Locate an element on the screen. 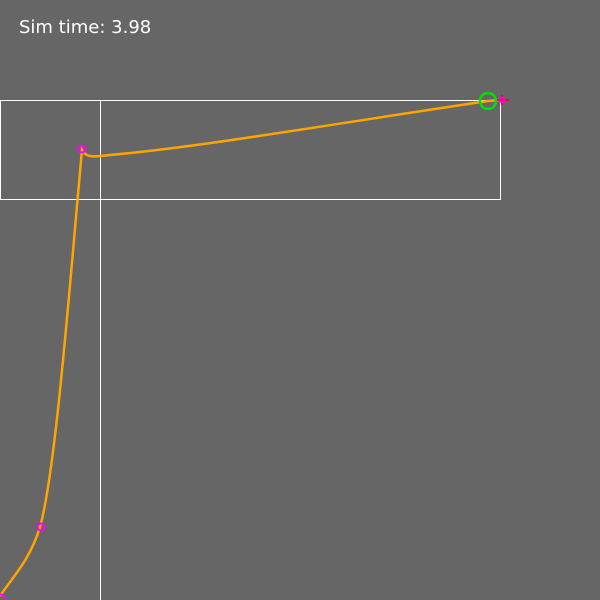 The image size is (600, 600). sim-time-value: 3.98 is located at coordinates (131, 27).